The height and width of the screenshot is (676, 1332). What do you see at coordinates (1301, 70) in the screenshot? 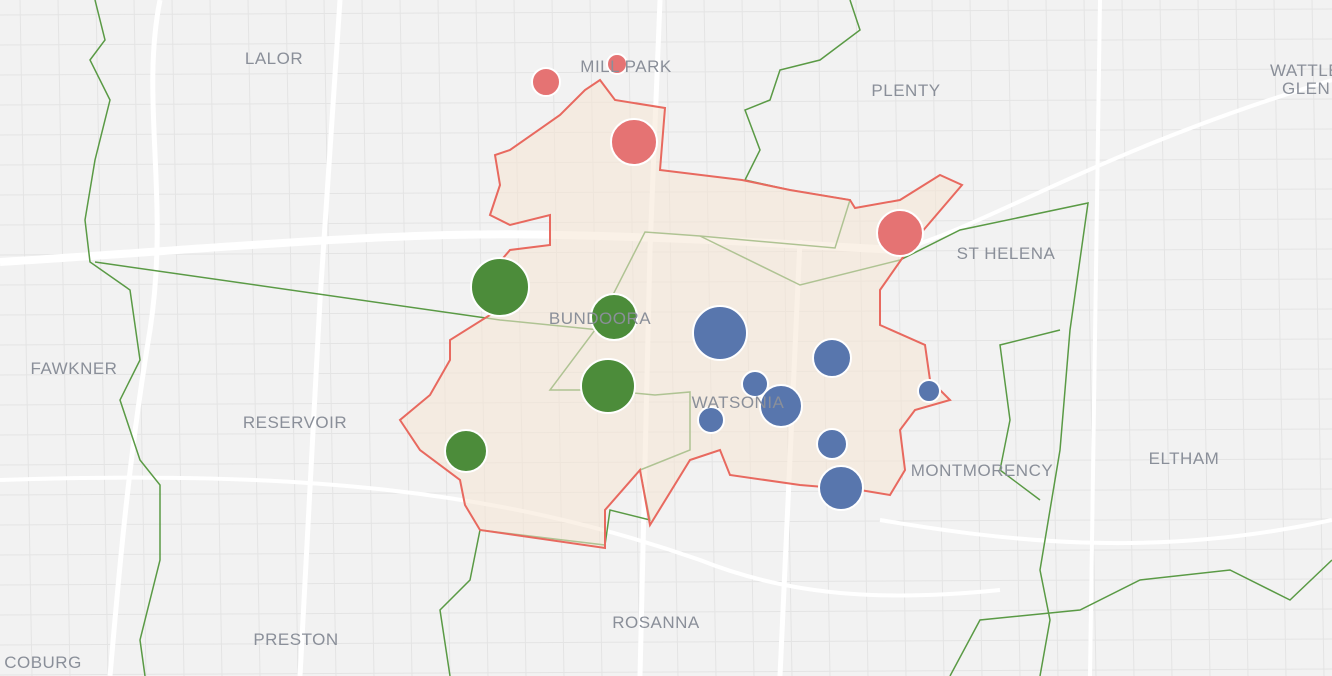
I see `place-label: WATTLE` at bounding box center [1301, 70].